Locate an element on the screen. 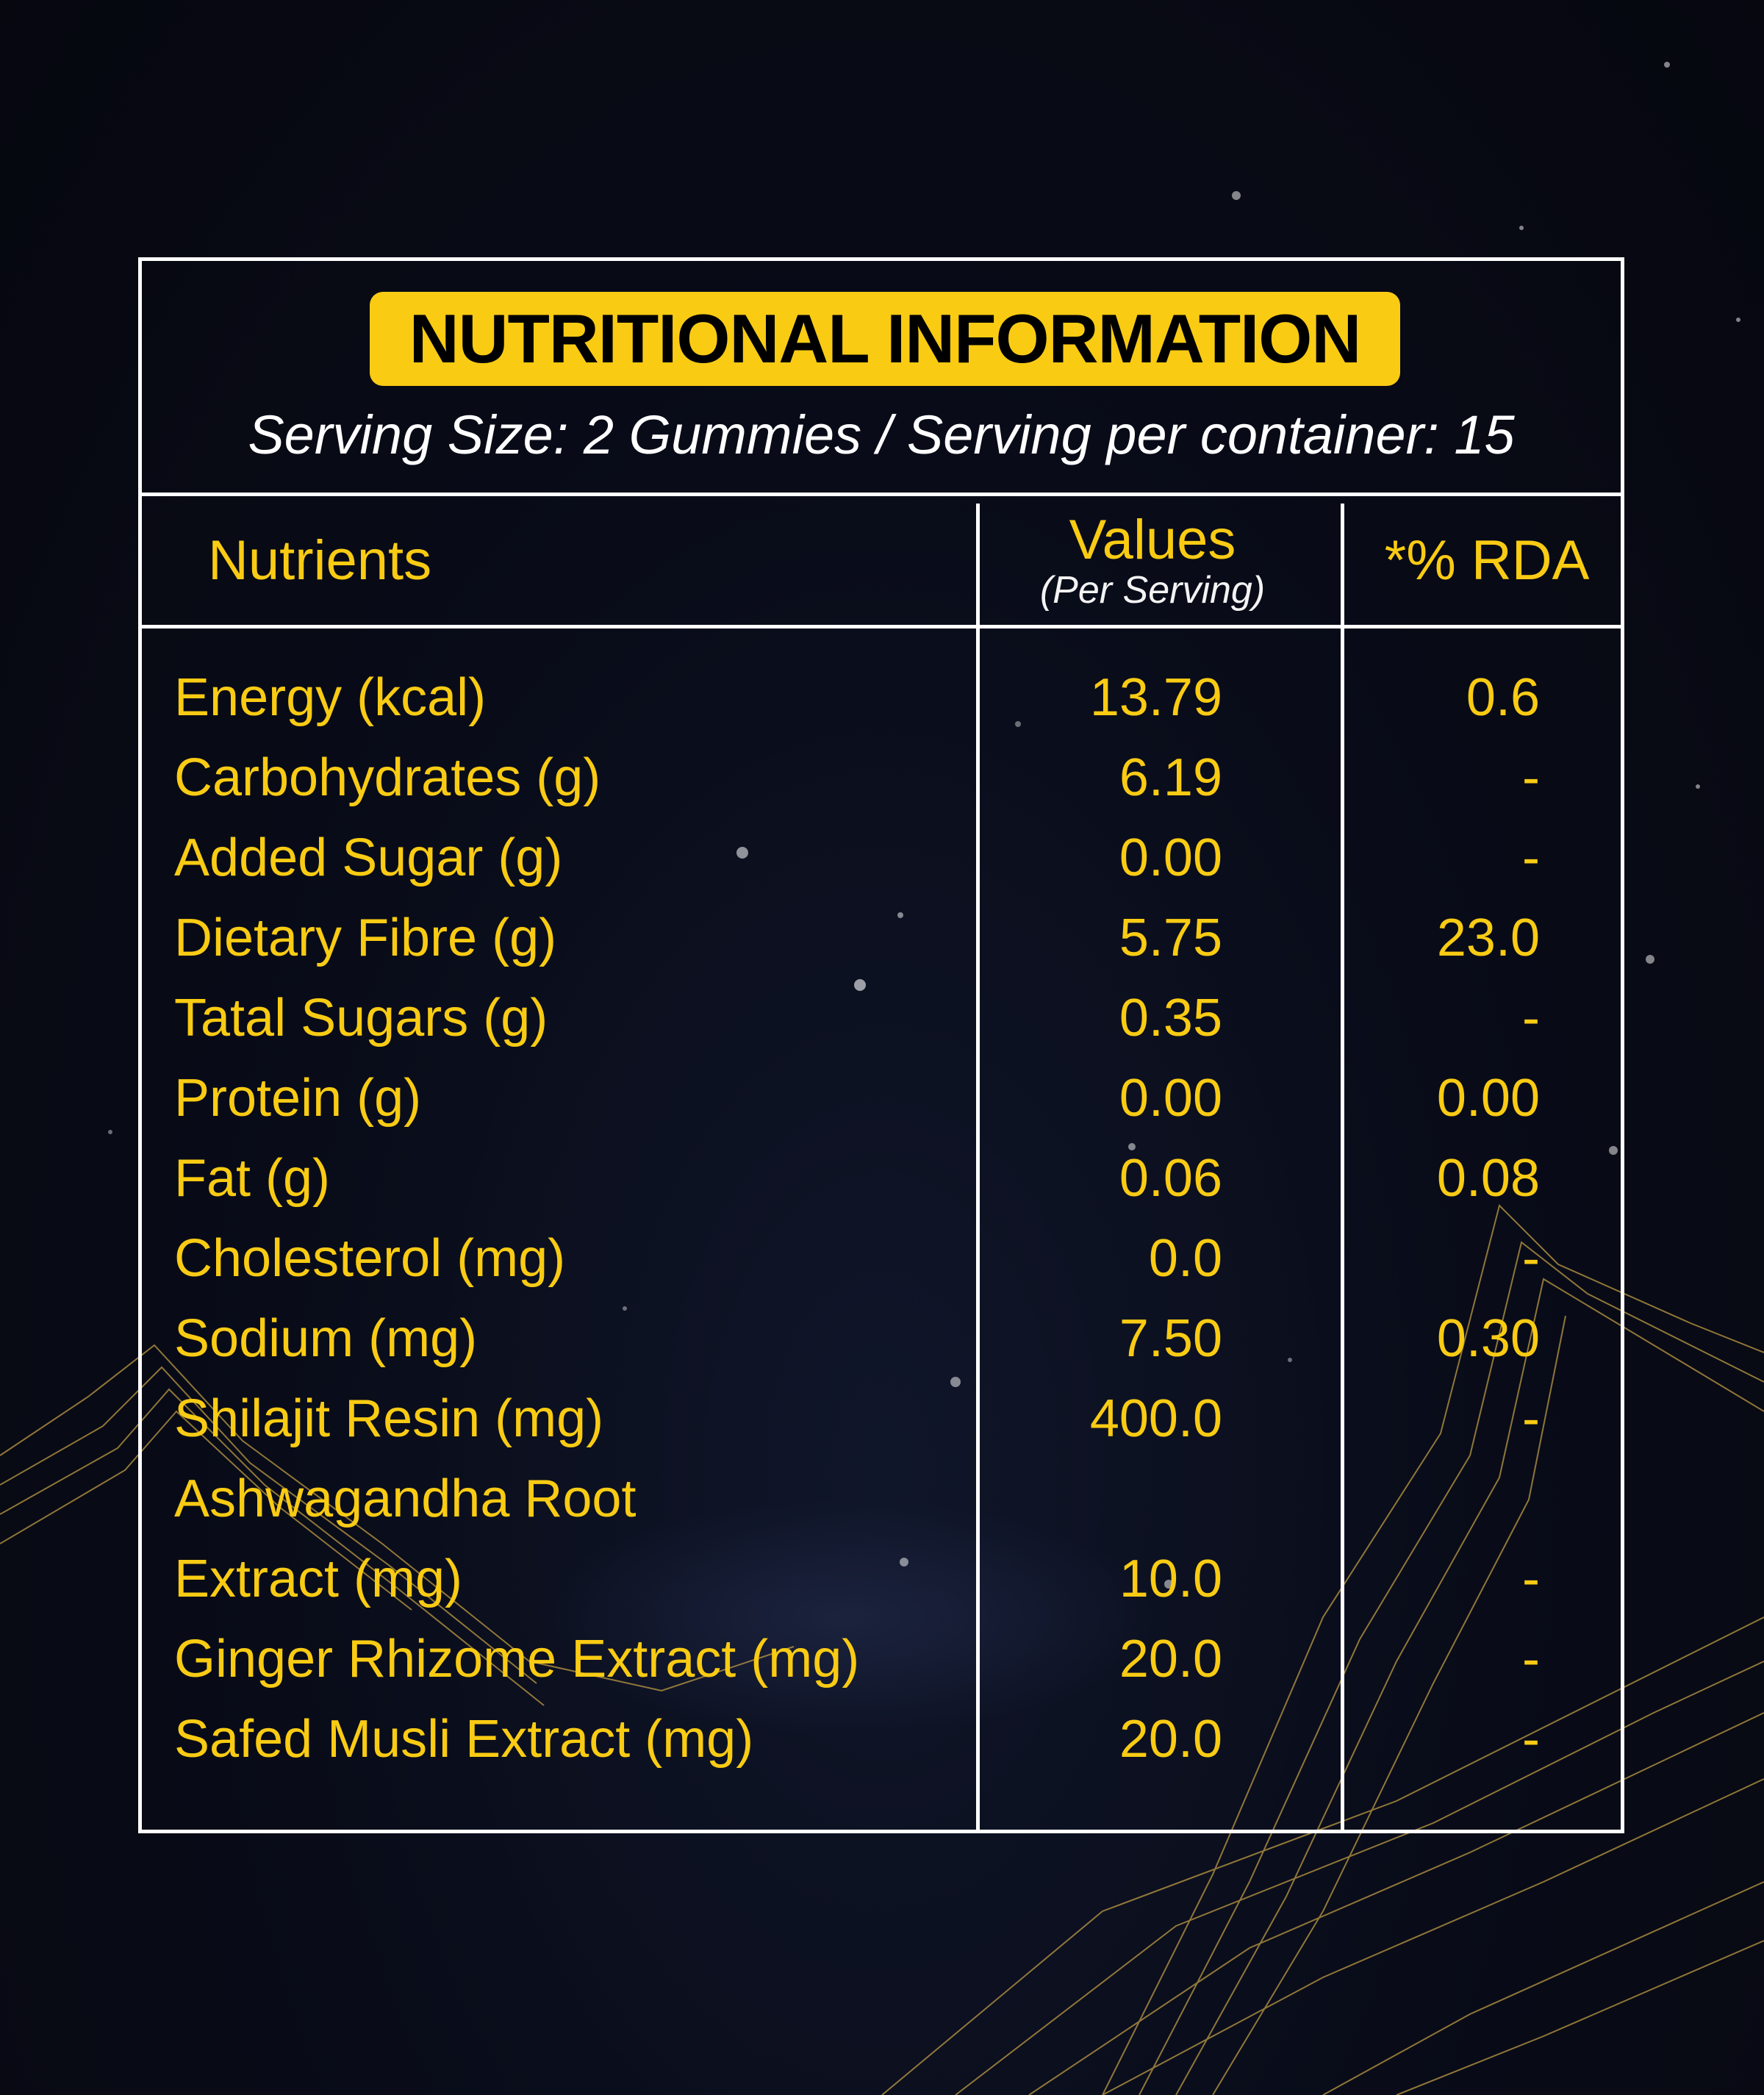  nutrient-name: Extract (mg) is located at coordinates (318, 1579).